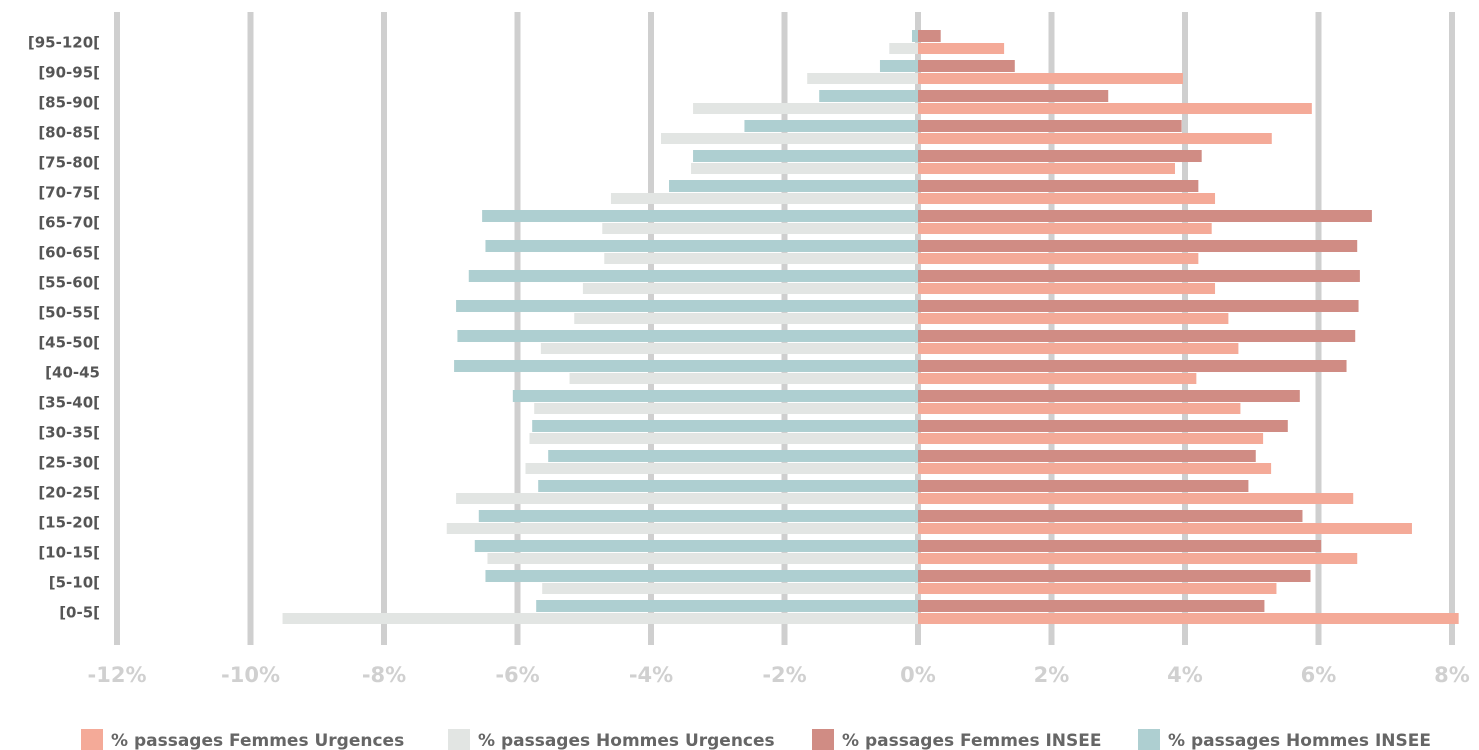 This screenshot has height=750, width=1479. Describe the element at coordinates (69, 133) in the screenshot. I see `y-tick-label: [80-85[` at that location.